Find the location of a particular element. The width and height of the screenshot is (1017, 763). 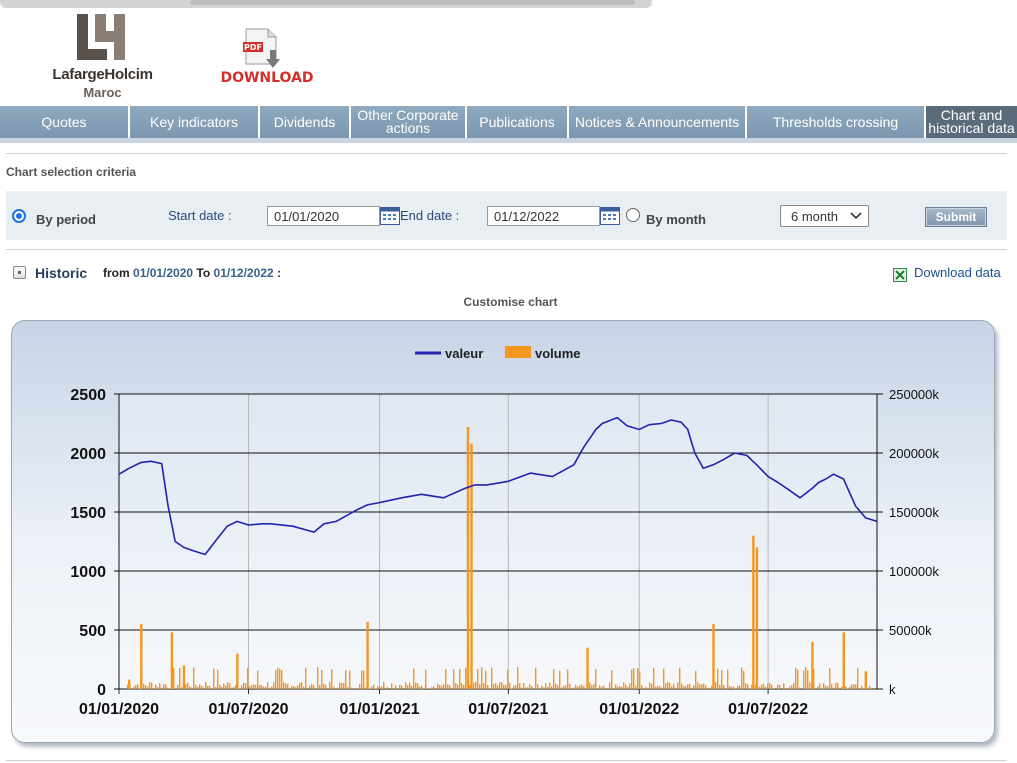

excel-icon is located at coordinates (900, 275).